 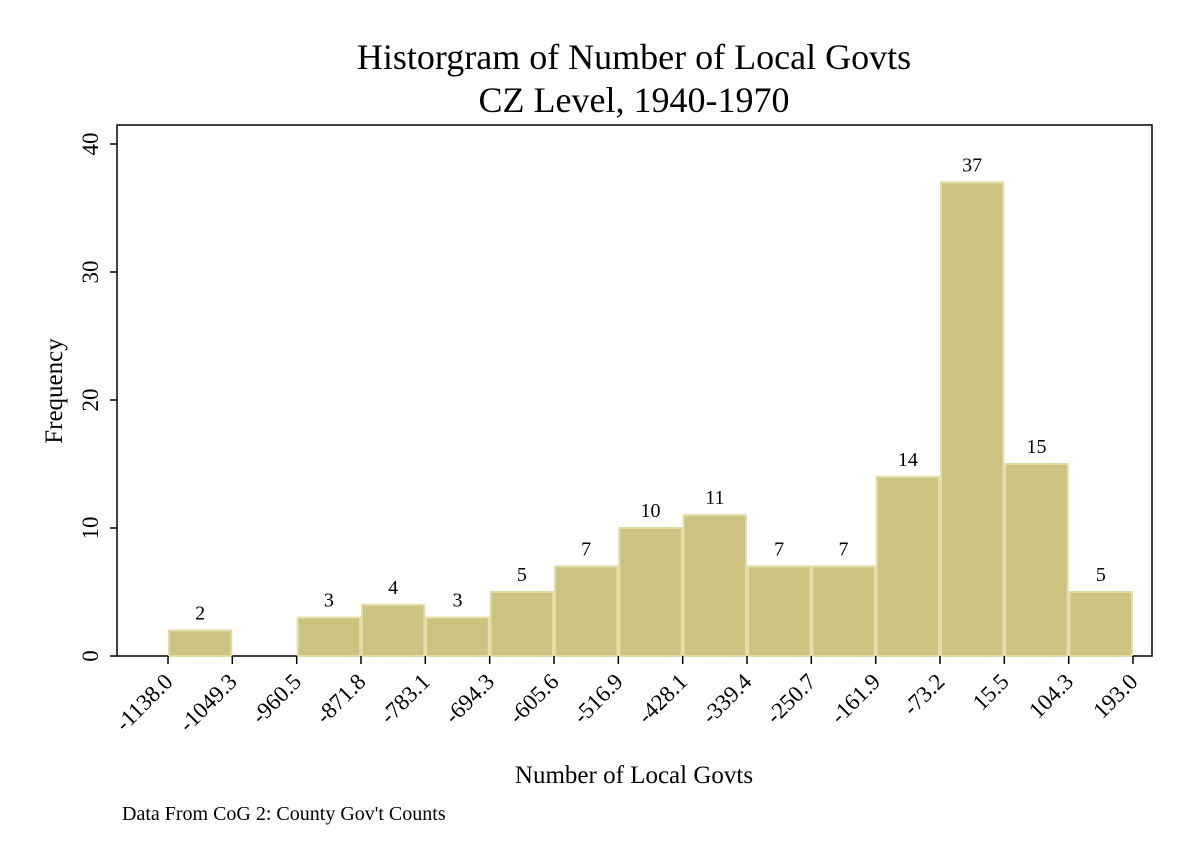 What do you see at coordinates (470, 699) in the screenshot?
I see `x-tick-label: -694.3` at bounding box center [470, 699].